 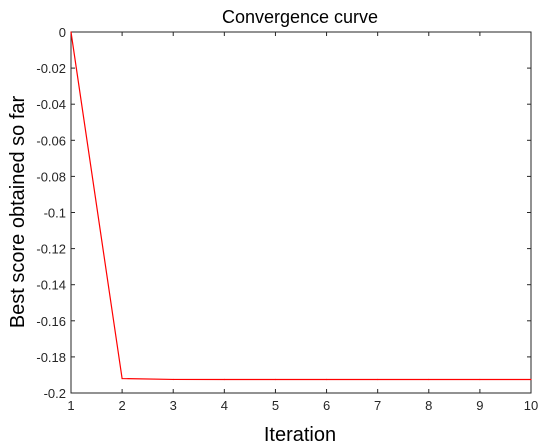 What do you see at coordinates (70, 405) in the screenshot?
I see `x-tick-label: 1` at bounding box center [70, 405].